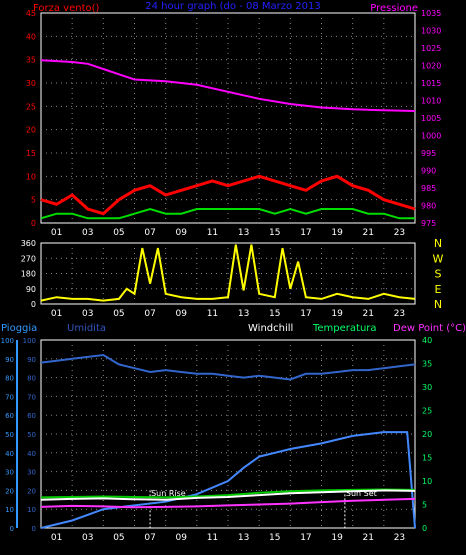 This screenshot has width=466, height=555. Describe the element at coordinates (274, 538) in the screenshot. I see `panel3-x-tick: 15` at that location.